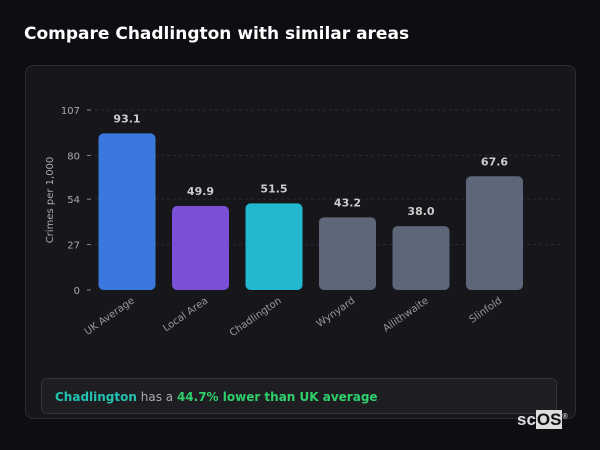  I want to click on y-tick-label: 0, so click(77, 291).